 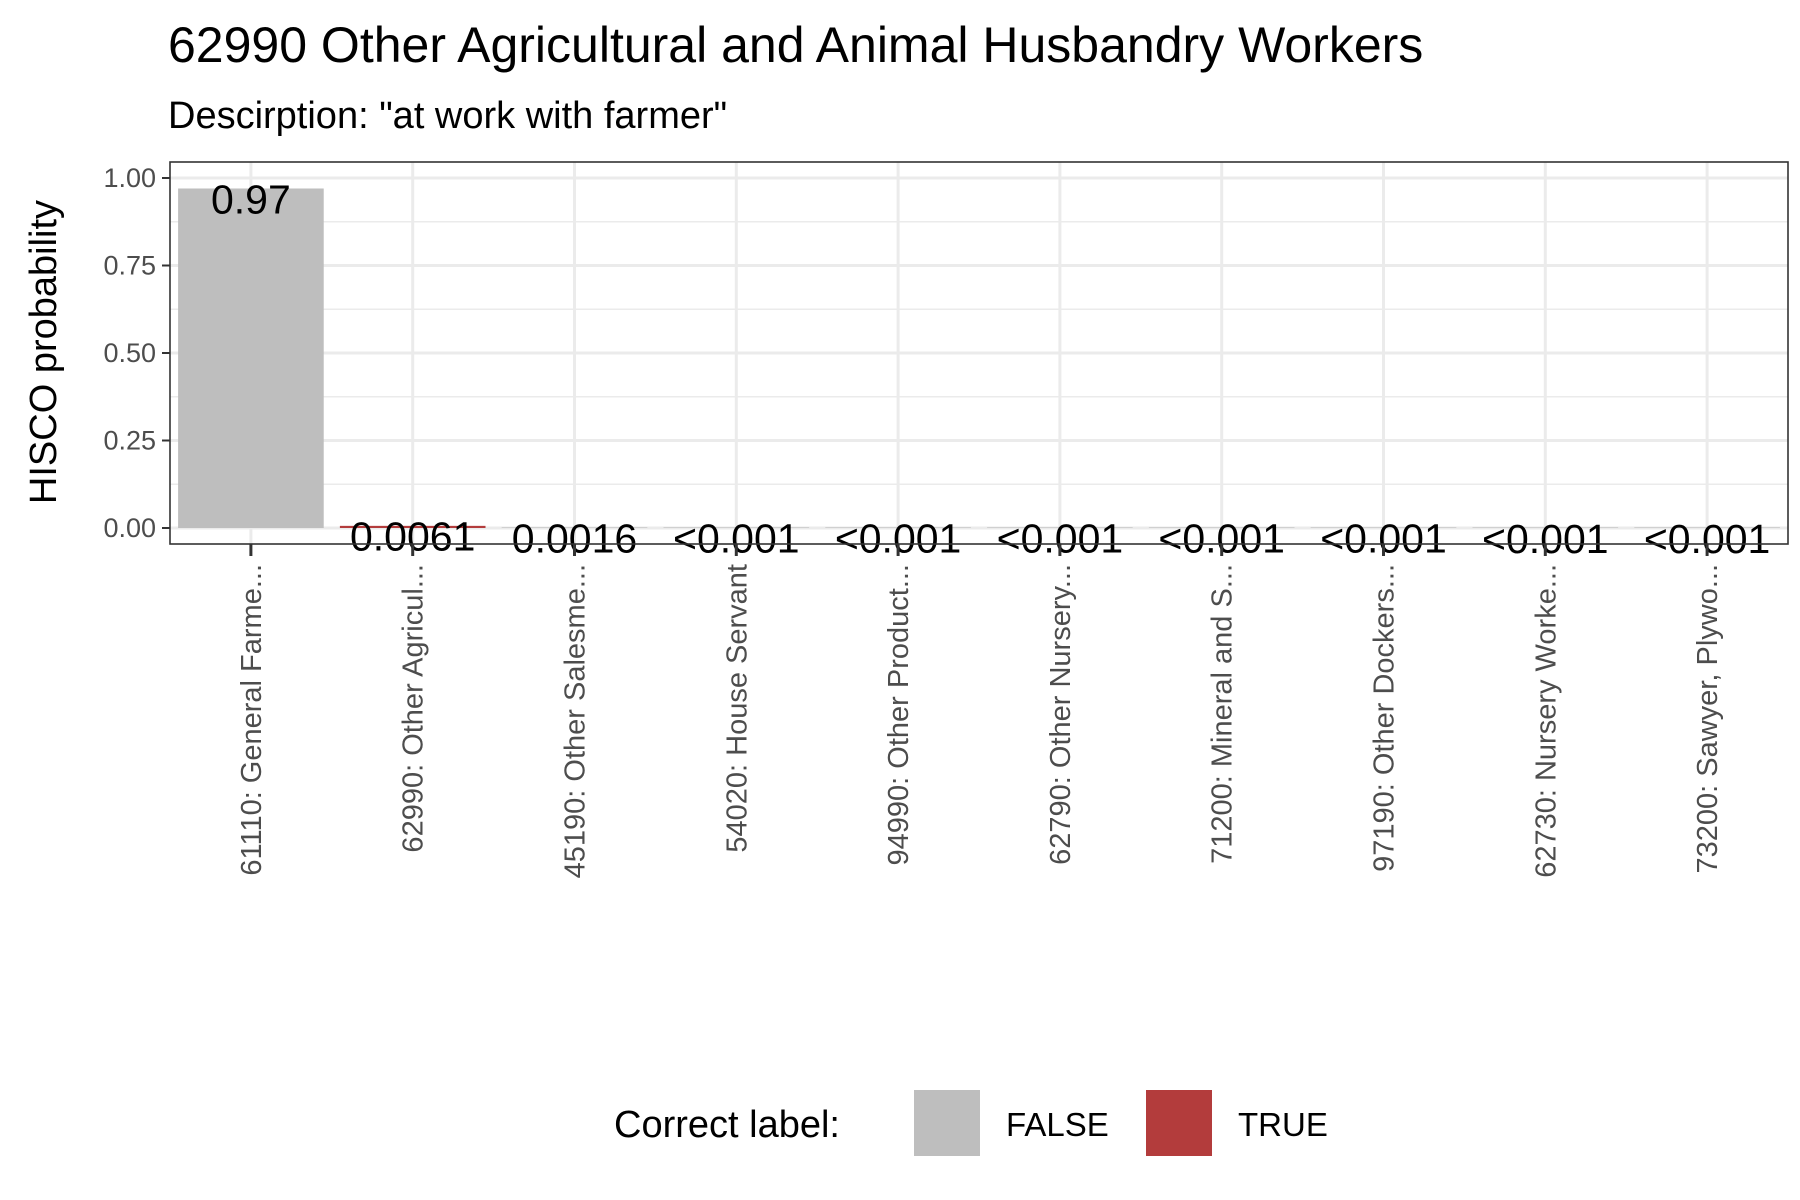 What do you see at coordinates (44, 352) in the screenshot?
I see `y-axis-title: HISCO probability` at bounding box center [44, 352].